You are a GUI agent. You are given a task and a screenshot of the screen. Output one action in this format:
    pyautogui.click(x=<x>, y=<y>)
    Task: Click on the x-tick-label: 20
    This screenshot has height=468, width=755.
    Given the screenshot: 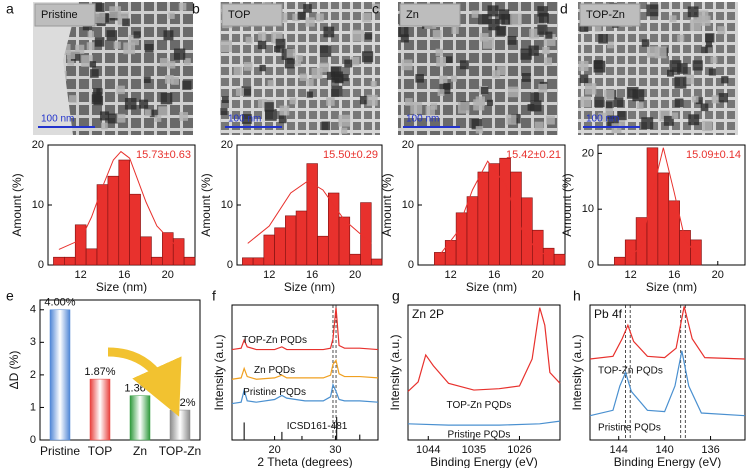 What is the action you would take?
    pyautogui.click(x=168, y=275)
    